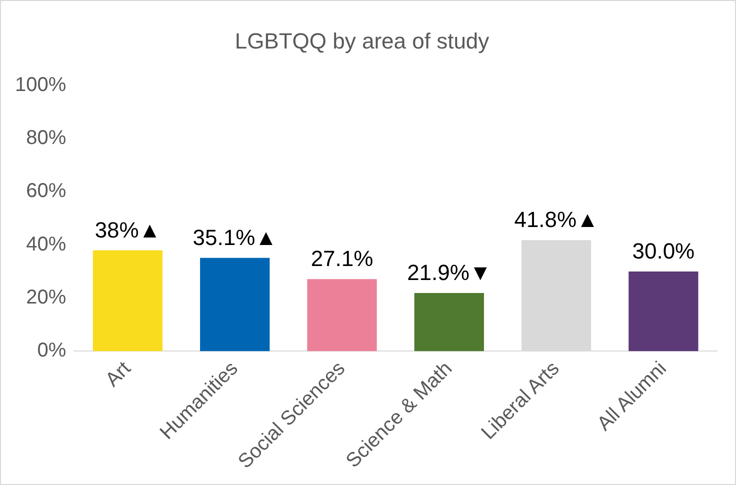 This screenshot has width=736, height=485. What do you see at coordinates (119, 374) in the screenshot?
I see `x-tick-label: Art` at bounding box center [119, 374].